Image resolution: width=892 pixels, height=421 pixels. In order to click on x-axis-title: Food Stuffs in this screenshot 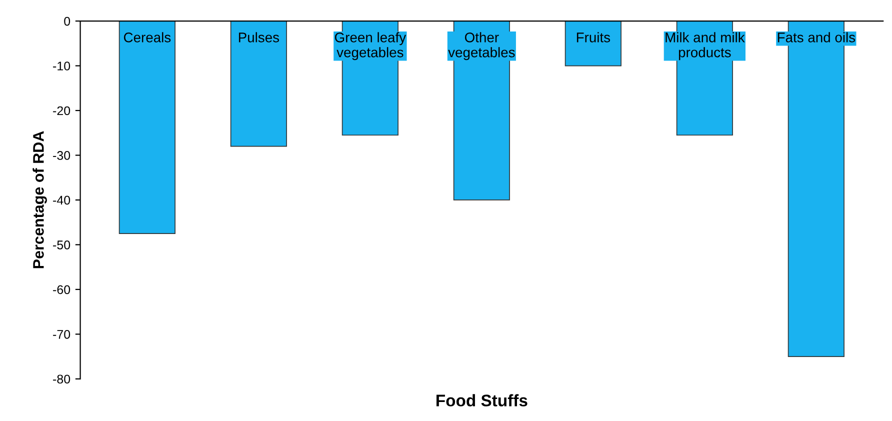, I will do `click(482, 400)`.